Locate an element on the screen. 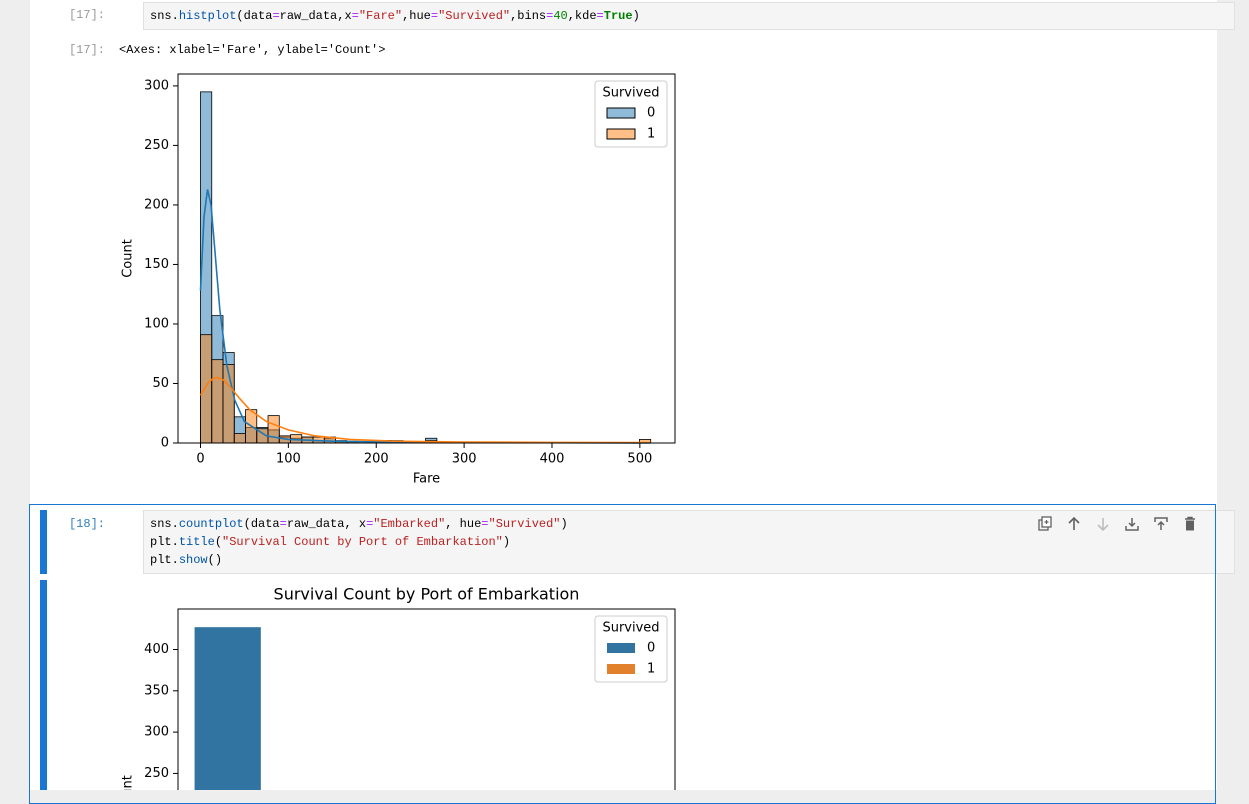  input-prompt: [17]: is located at coordinates (86, 15).